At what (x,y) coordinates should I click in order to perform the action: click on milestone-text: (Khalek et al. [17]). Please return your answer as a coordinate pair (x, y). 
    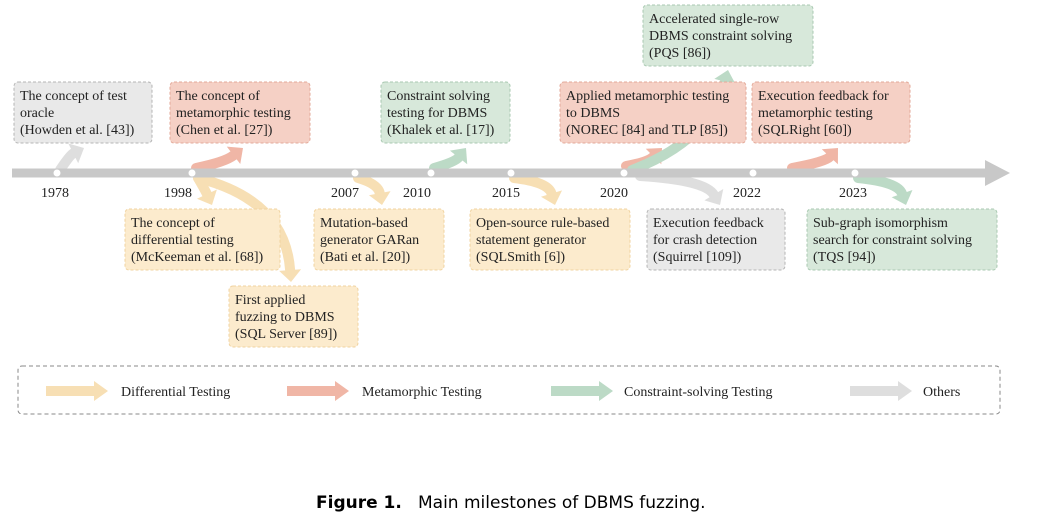
    Looking at the image, I should click on (441, 130).